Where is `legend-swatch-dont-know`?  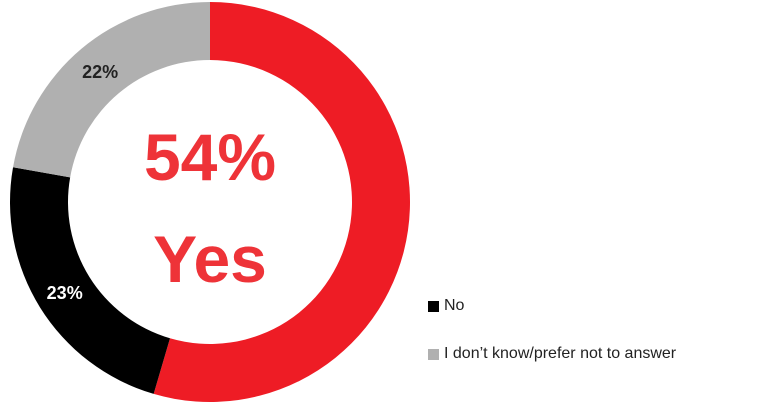
legend-swatch-dont-know is located at coordinates (433, 354).